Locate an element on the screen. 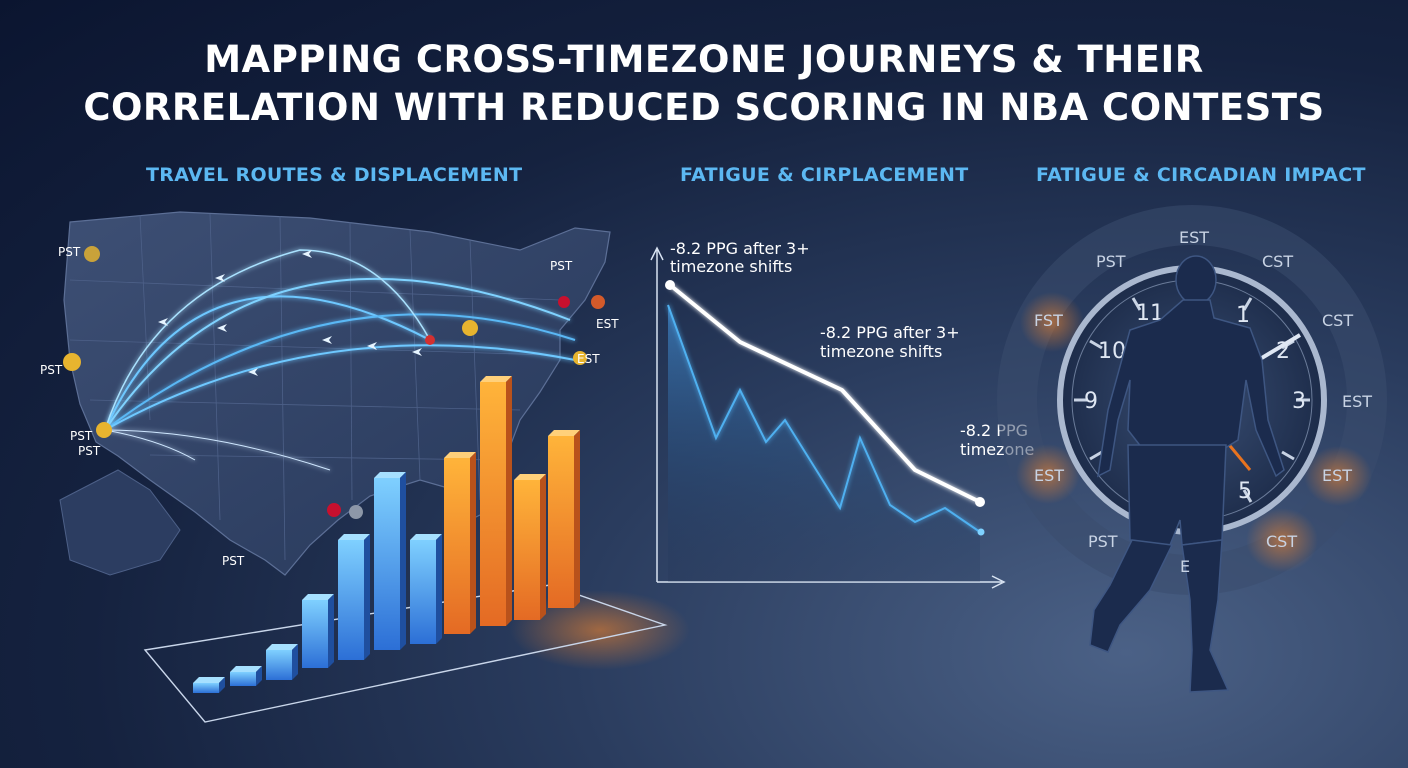  clock-numeral: 9 is located at coordinates (1091, 401).